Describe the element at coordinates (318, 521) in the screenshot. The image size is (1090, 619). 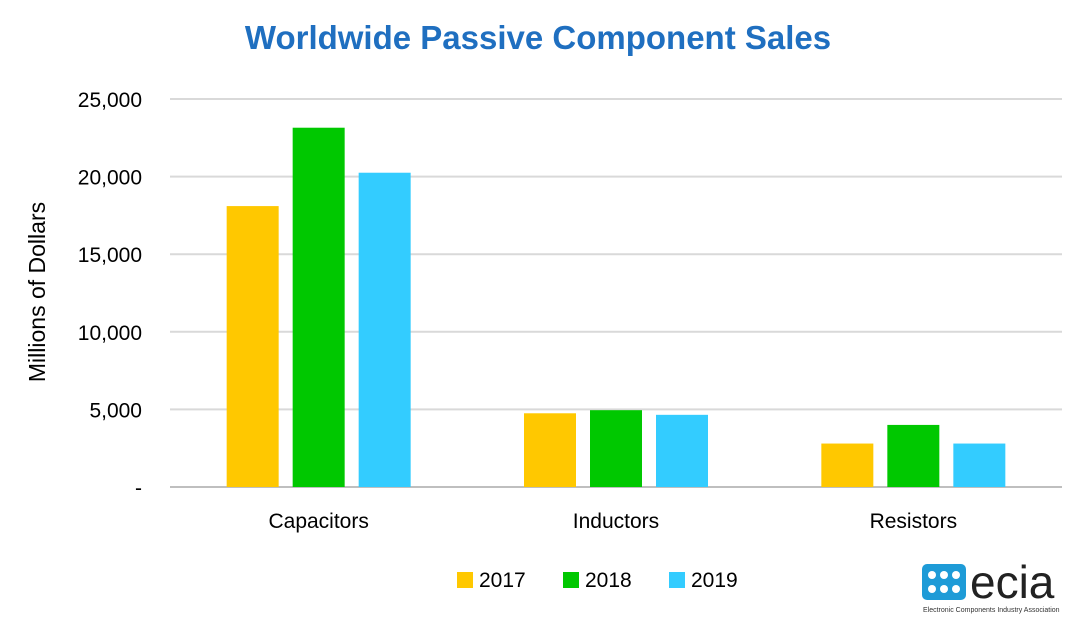
I see `x-category-label: Capacitors` at that location.